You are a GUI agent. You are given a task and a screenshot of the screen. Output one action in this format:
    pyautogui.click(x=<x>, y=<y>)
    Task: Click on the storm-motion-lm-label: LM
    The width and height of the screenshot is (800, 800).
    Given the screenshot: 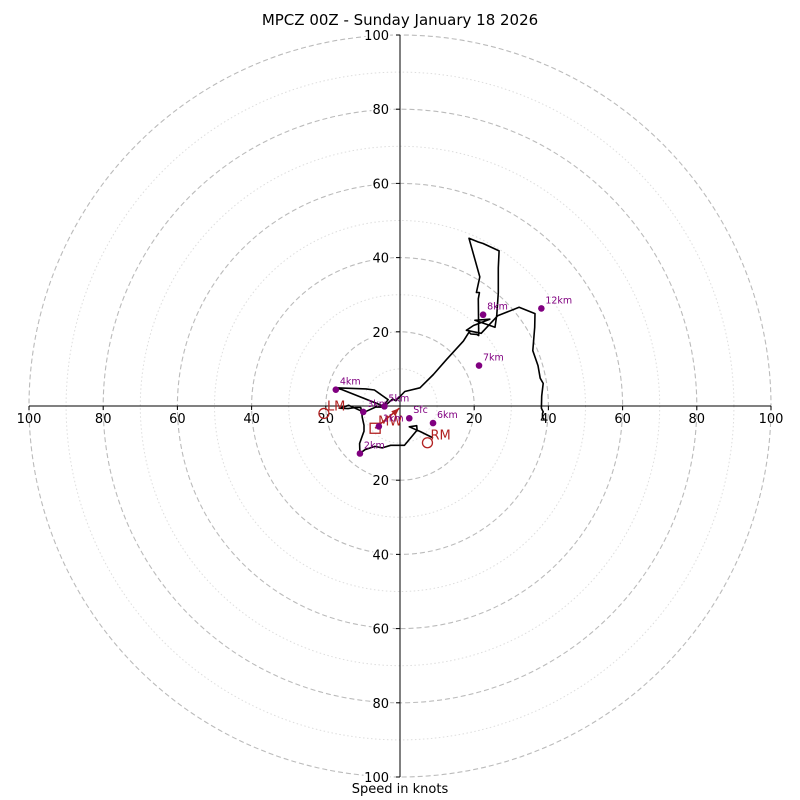 What is the action you would take?
    pyautogui.click(x=336, y=406)
    